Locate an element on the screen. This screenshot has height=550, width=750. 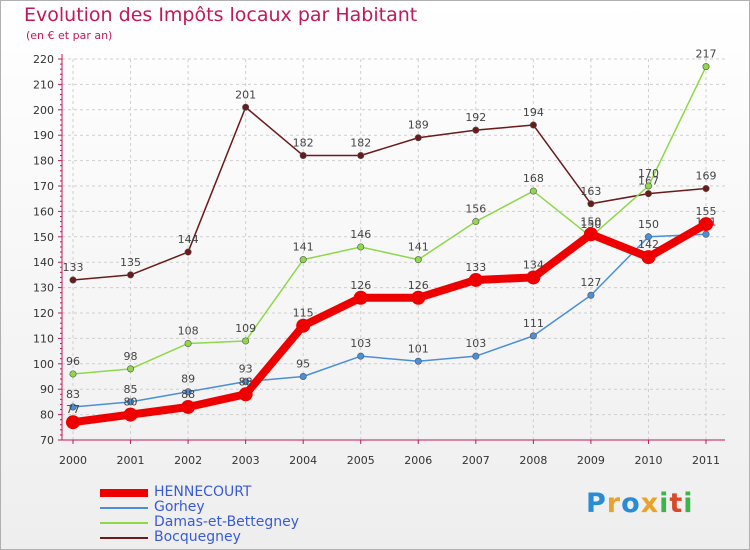
chart-title: Evolution des Impôts locaux par Habitant is located at coordinates (221, 15).